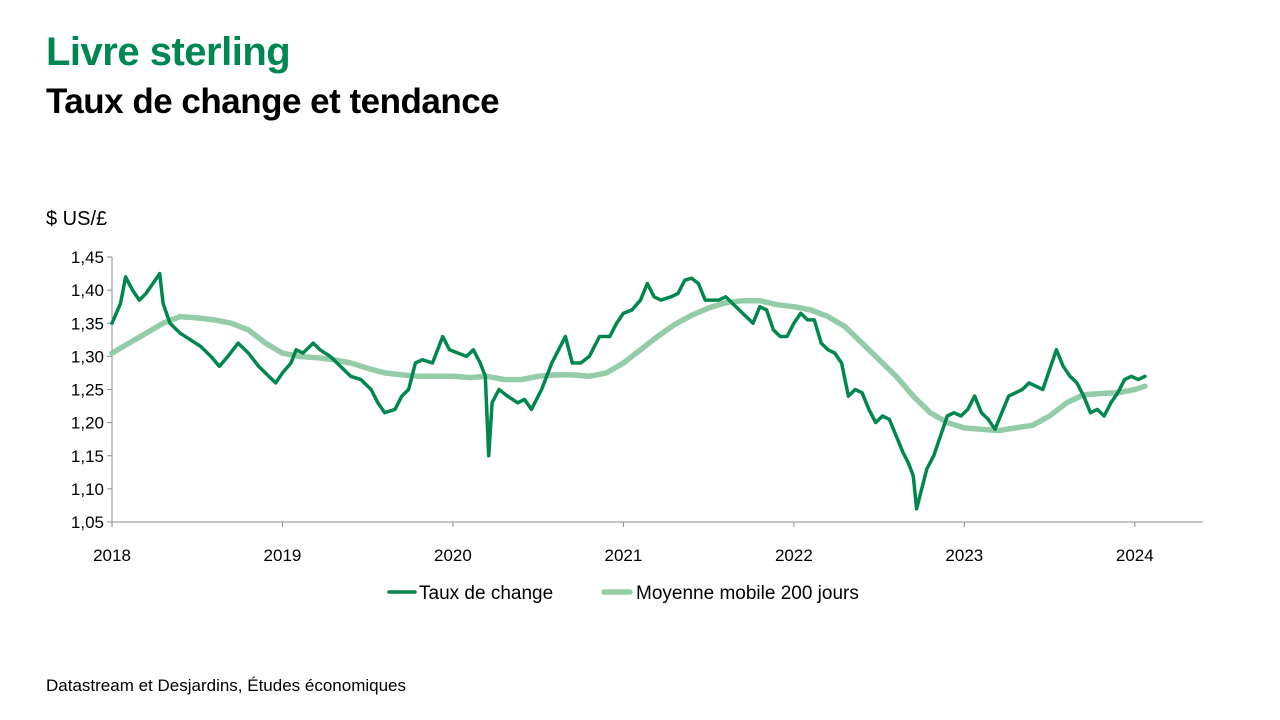  I want to click on y-tick-label: 1,15, so click(87, 456).